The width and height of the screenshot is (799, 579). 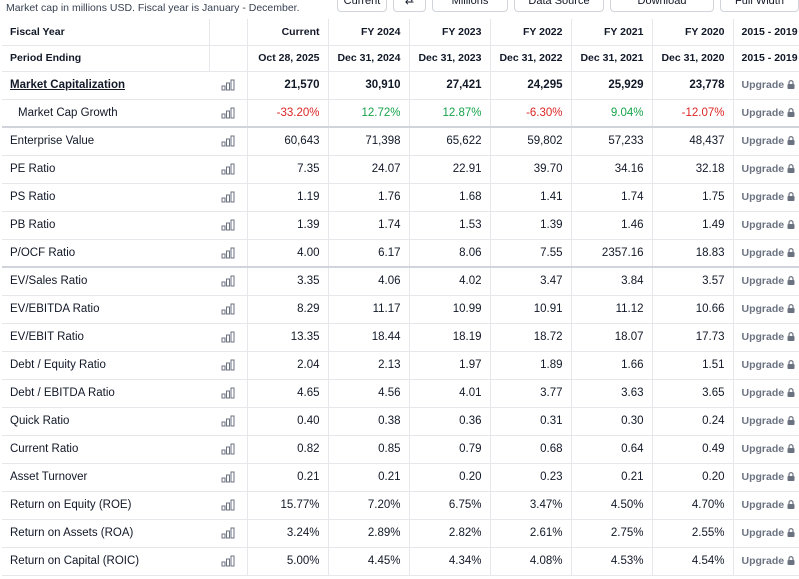 I want to click on cell-value: -6.30%, so click(x=531, y=113).